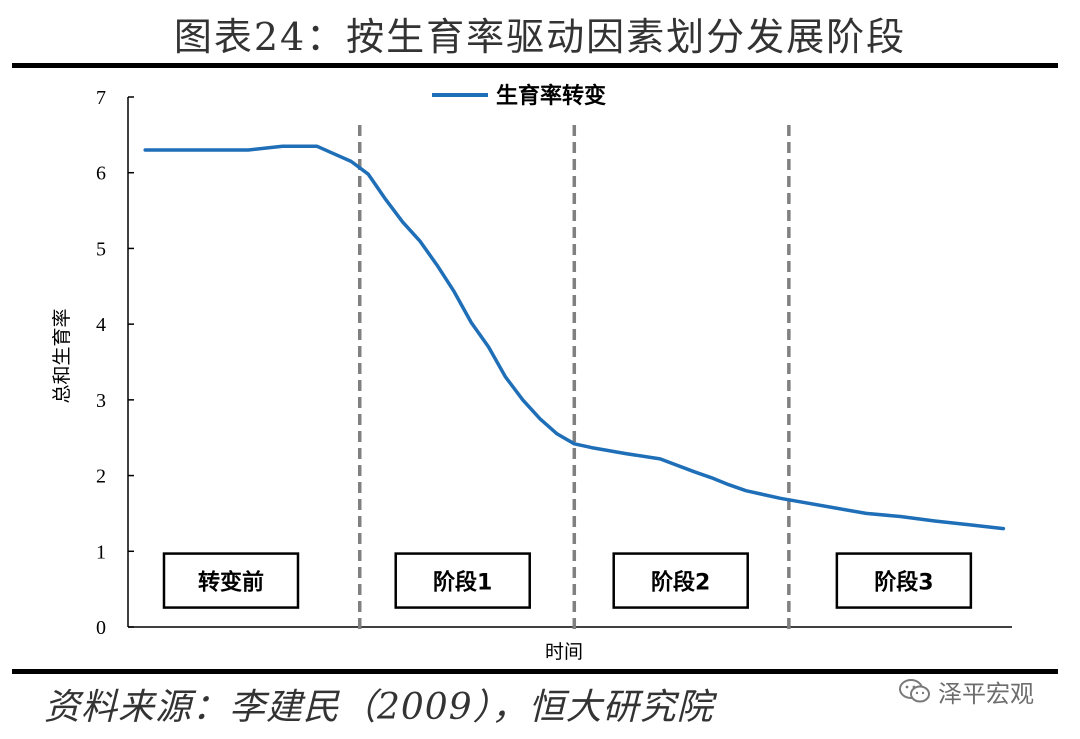  Describe the element at coordinates (567, 580) in the screenshot. I see `stage-labels: 转变前 阶段1 阶段2 阶段3` at that location.